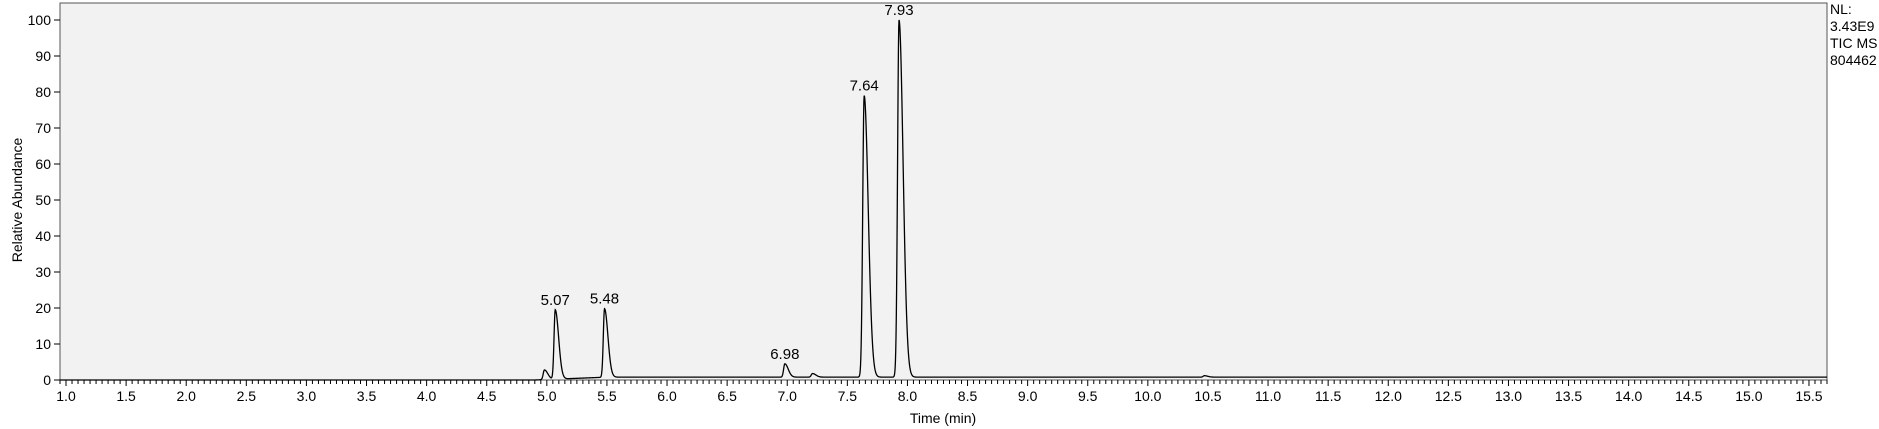 The width and height of the screenshot is (1879, 429). What do you see at coordinates (43, 56) in the screenshot?
I see `y-tick-label: 90` at bounding box center [43, 56].